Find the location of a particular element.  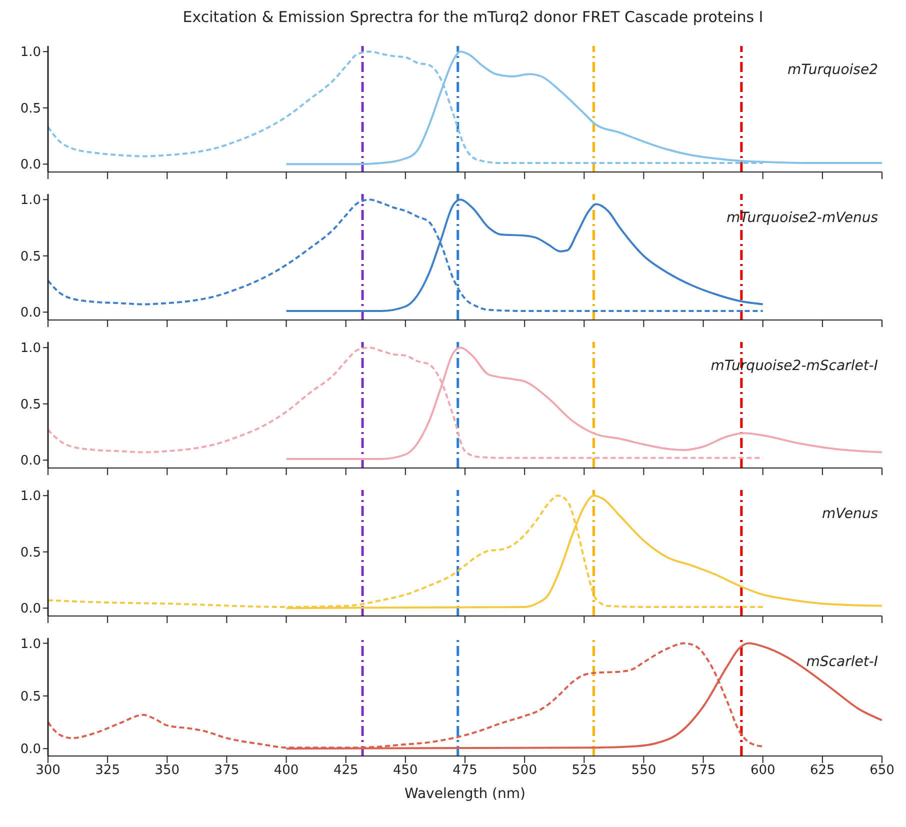

annotation: mScarlet-I is located at coordinates (842, 662).